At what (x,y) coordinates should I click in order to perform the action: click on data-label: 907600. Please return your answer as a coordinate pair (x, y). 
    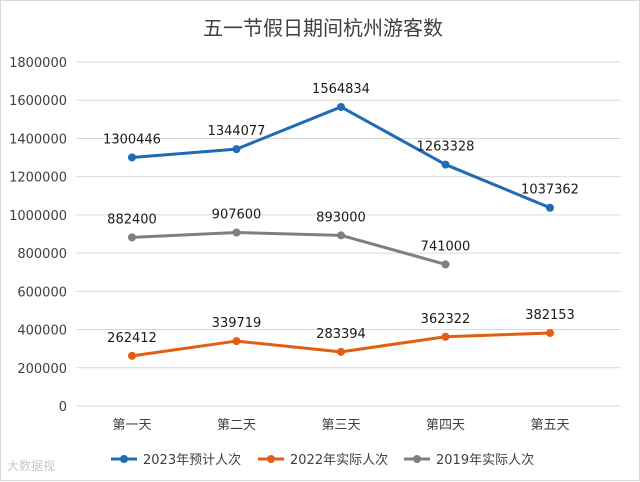
    Looking at the image, I should click on (237, 215).